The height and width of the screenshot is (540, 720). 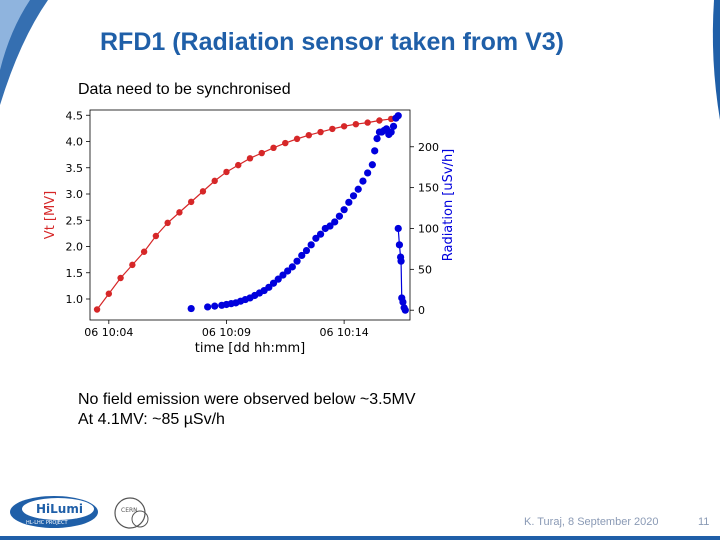 What do you see at coordinates (108, 332) in the screenshot?
I see `x-tick-label: 06 10:04` at bounding box center [108, 332].